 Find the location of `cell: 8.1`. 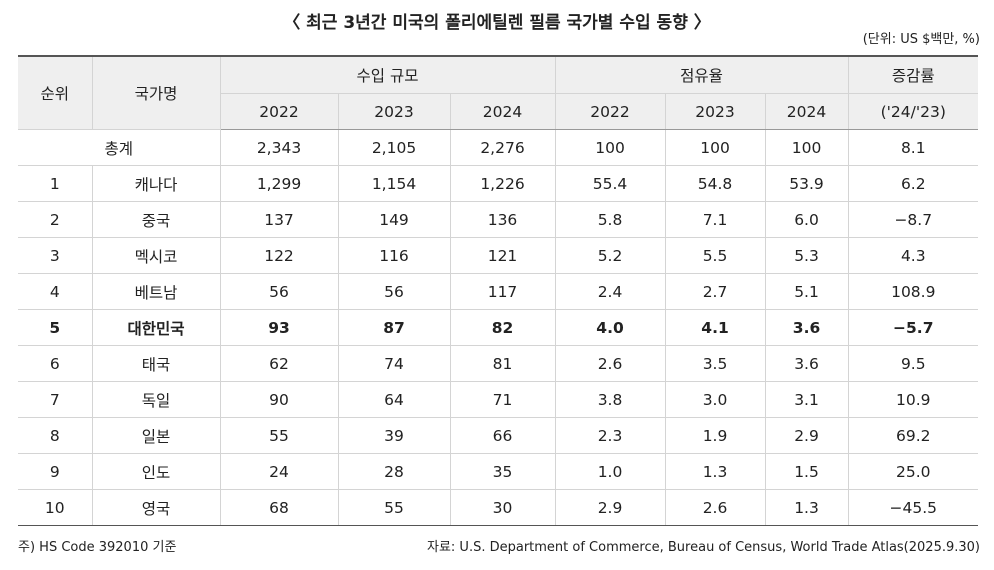

cell: 8.1 is located at coordinates (913, 147).